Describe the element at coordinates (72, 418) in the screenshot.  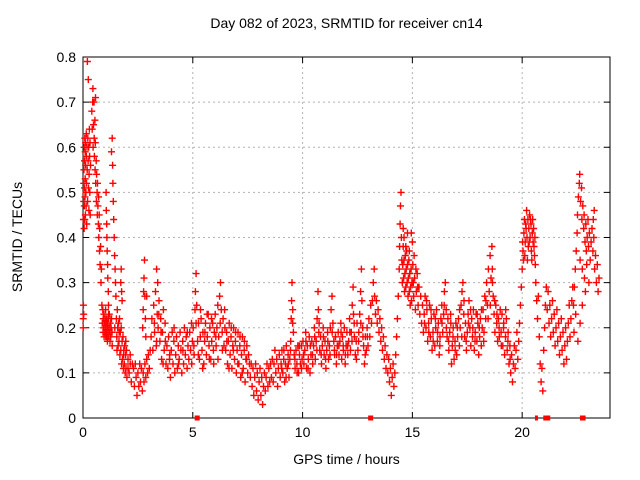
I see `y-tick-label: 0` at that location.